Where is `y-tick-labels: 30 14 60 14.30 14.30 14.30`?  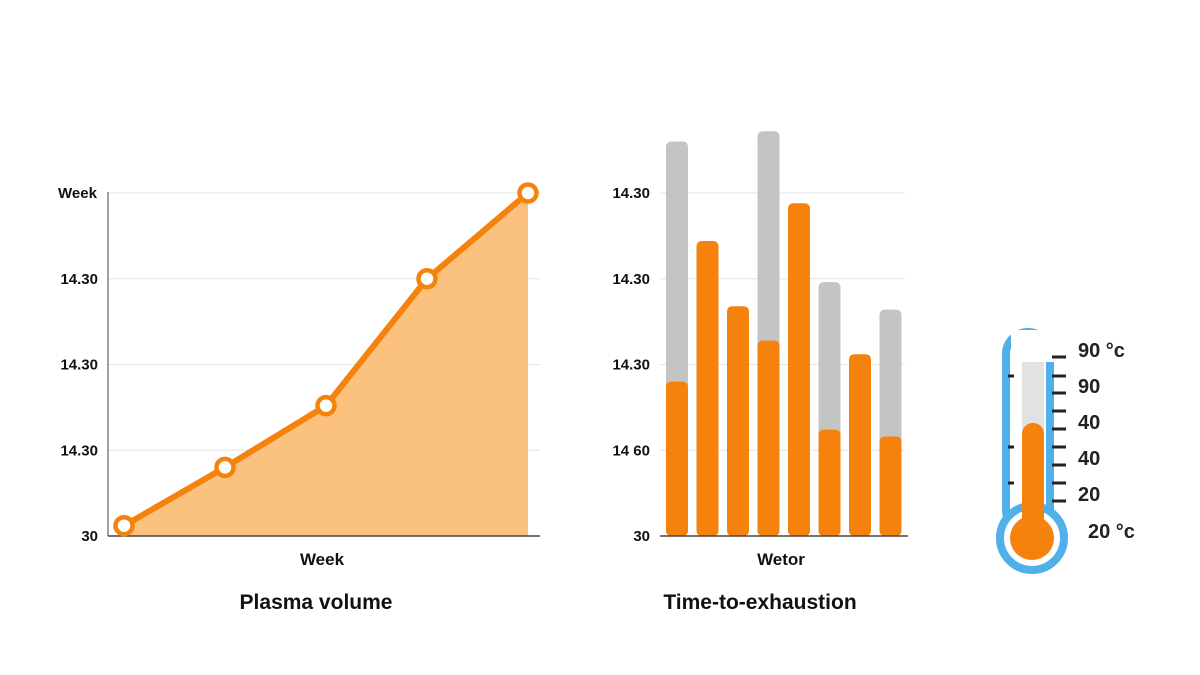 y-tick-labels: 30 14 60 14.30 14.30 14.30 is located at coordinates (631, 365).